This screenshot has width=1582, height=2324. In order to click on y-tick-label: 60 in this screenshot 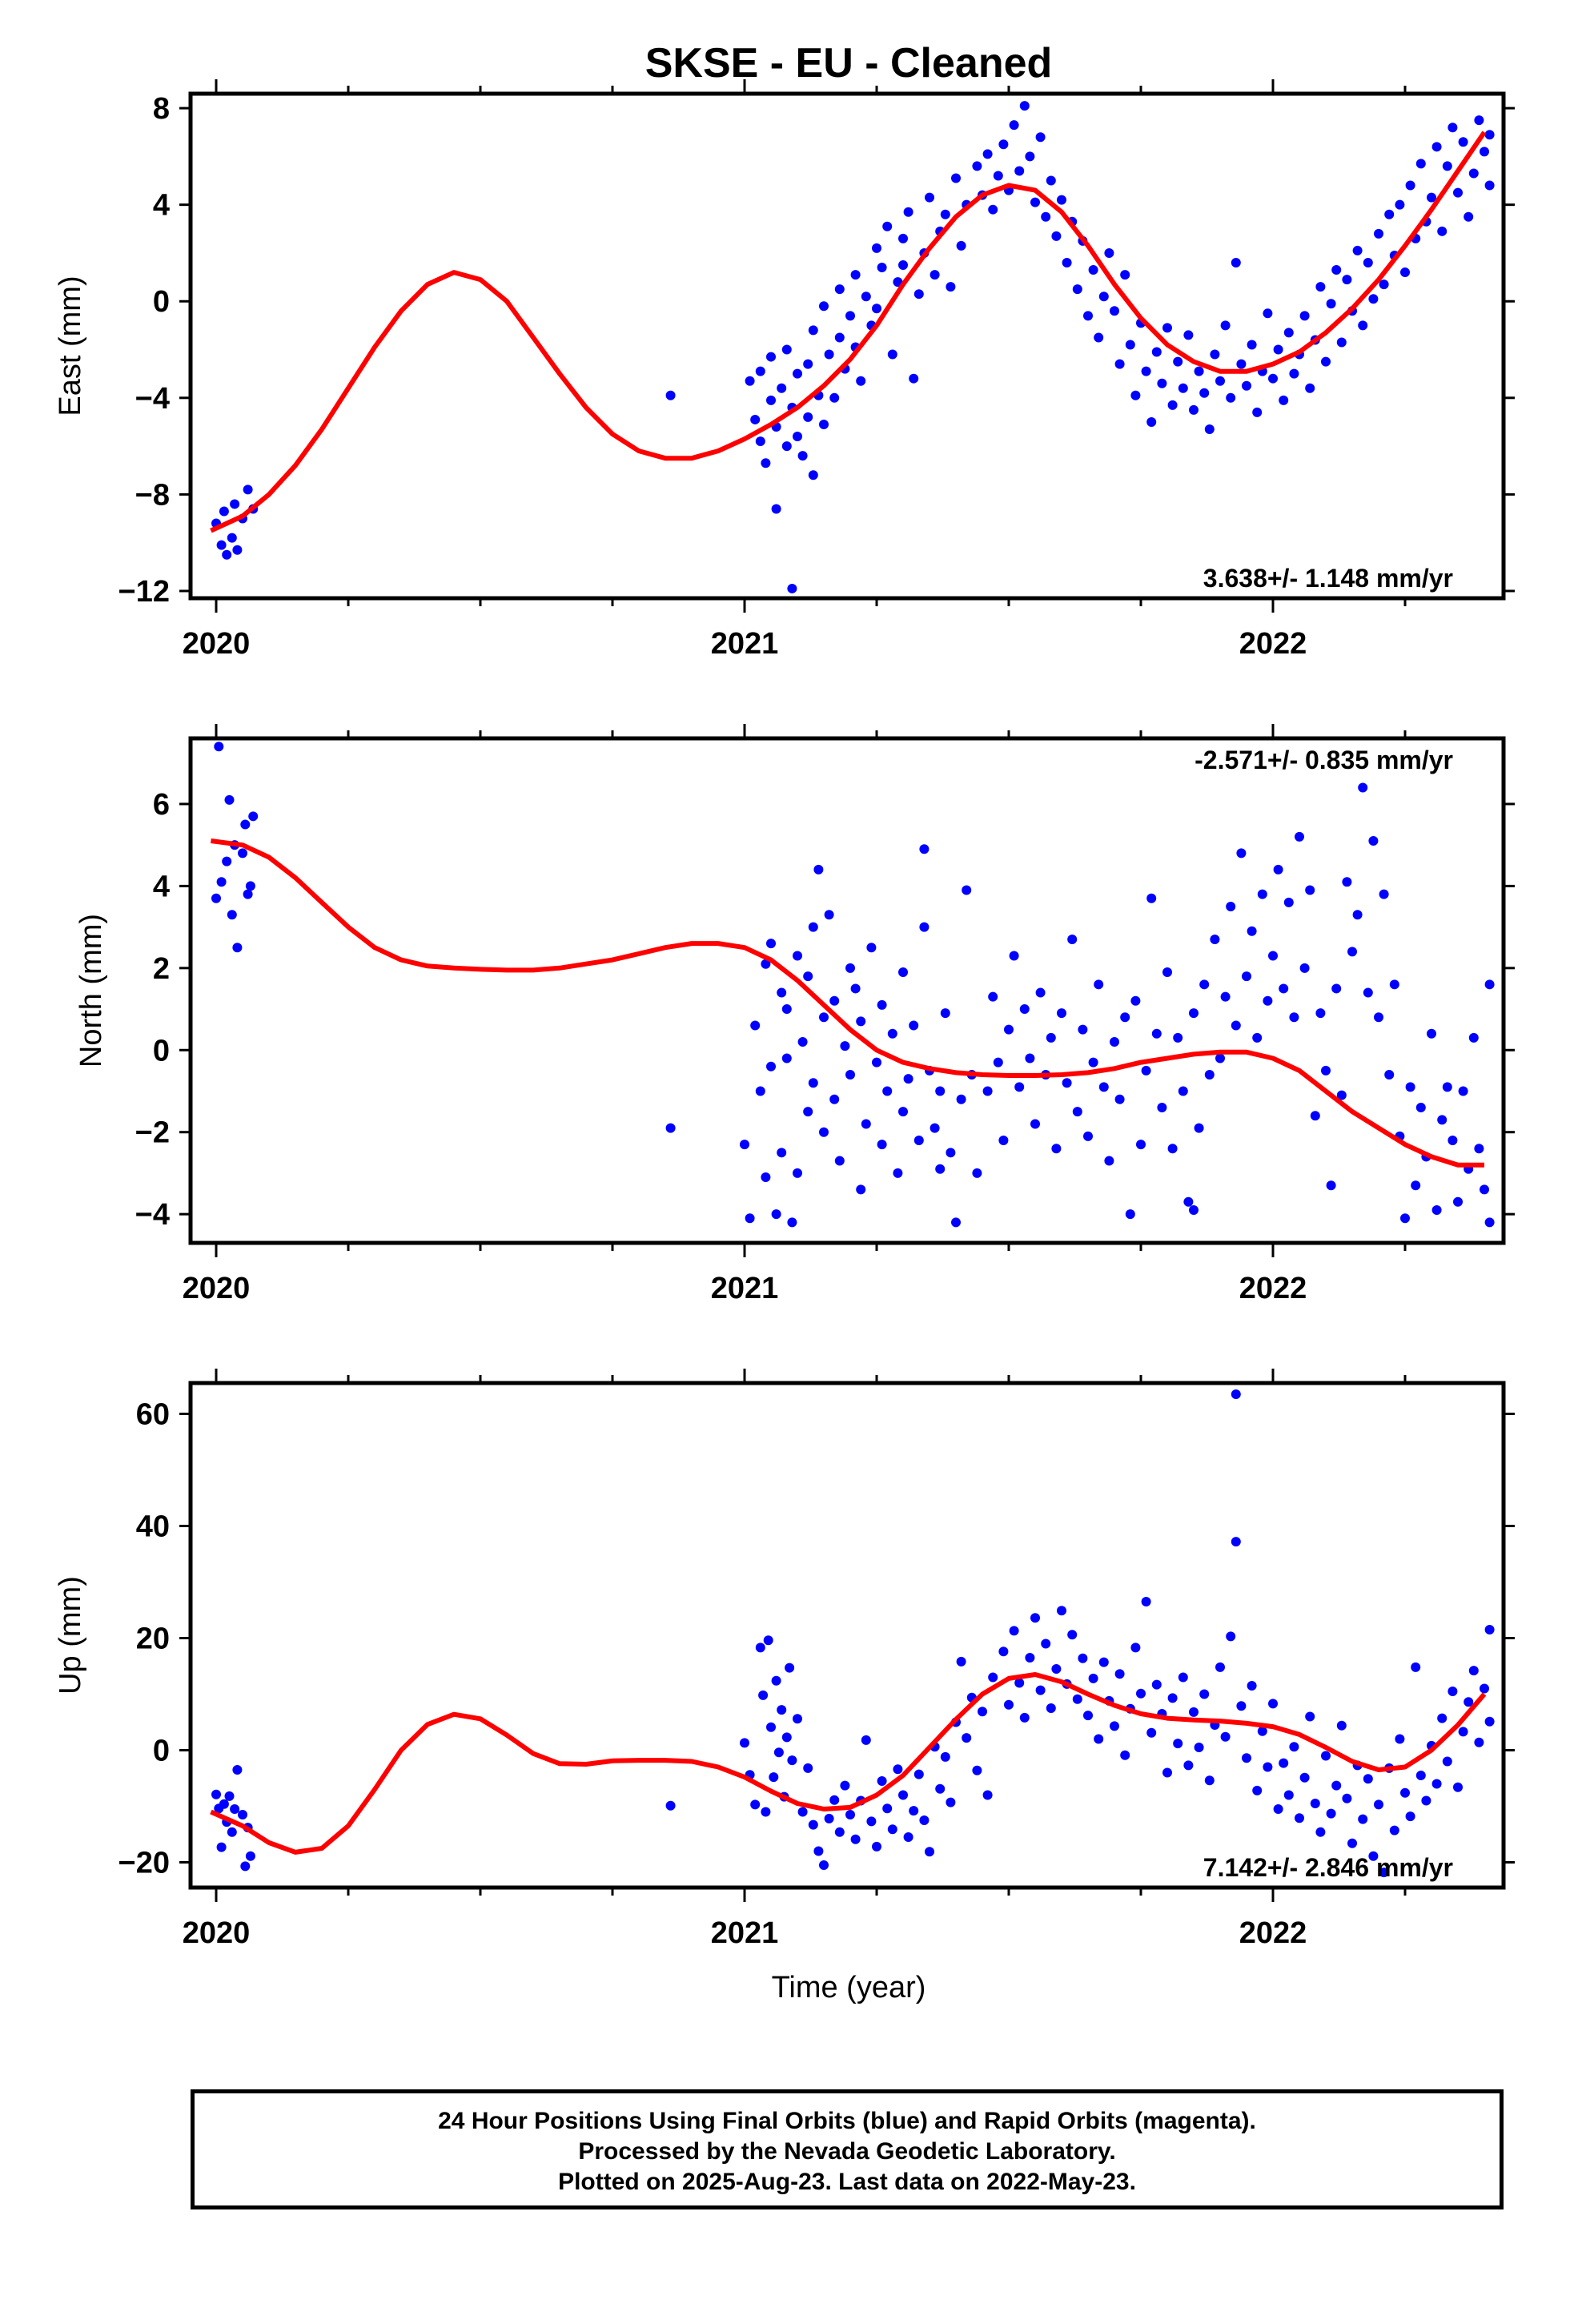, I will do `click(153, 1415)`.